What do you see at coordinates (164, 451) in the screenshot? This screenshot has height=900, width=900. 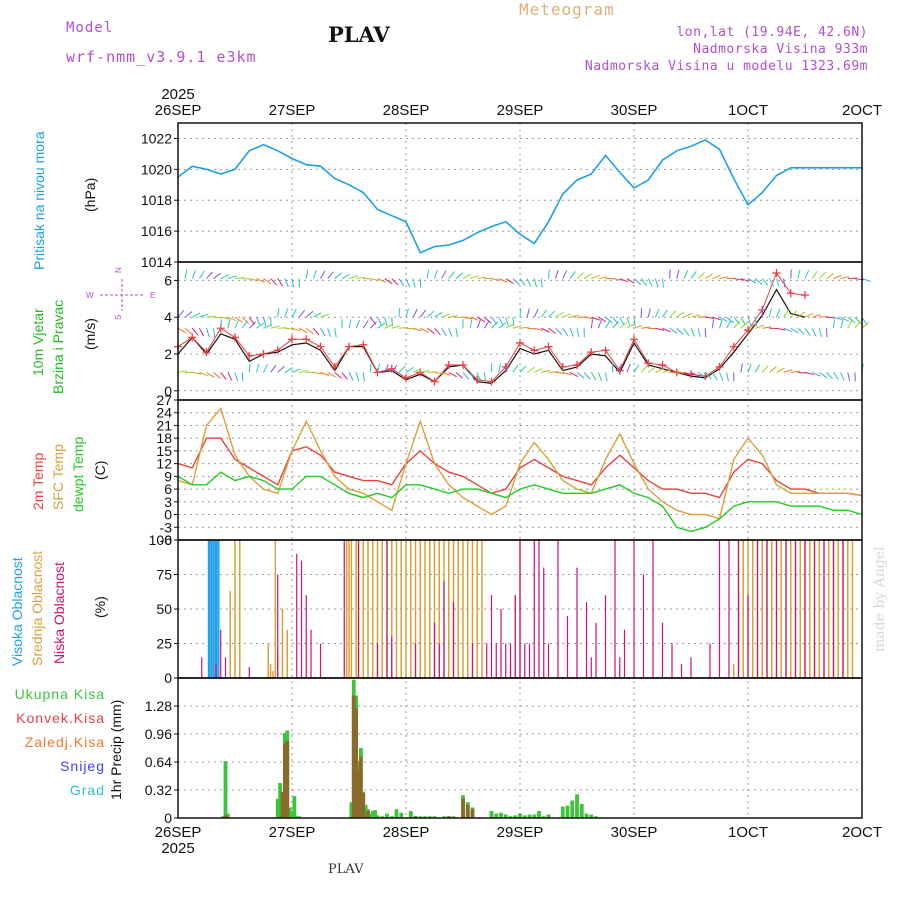 I see `y-tick-label: 15` at bounding box center [164, 451].